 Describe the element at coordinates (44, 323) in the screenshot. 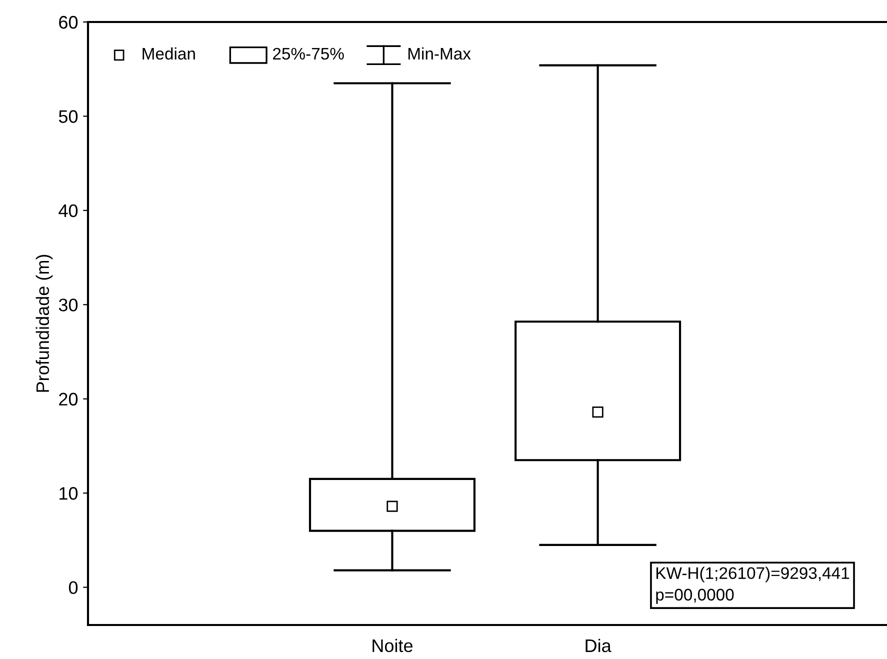

I see `y-axis-title: Profundidade (m)` at that location.